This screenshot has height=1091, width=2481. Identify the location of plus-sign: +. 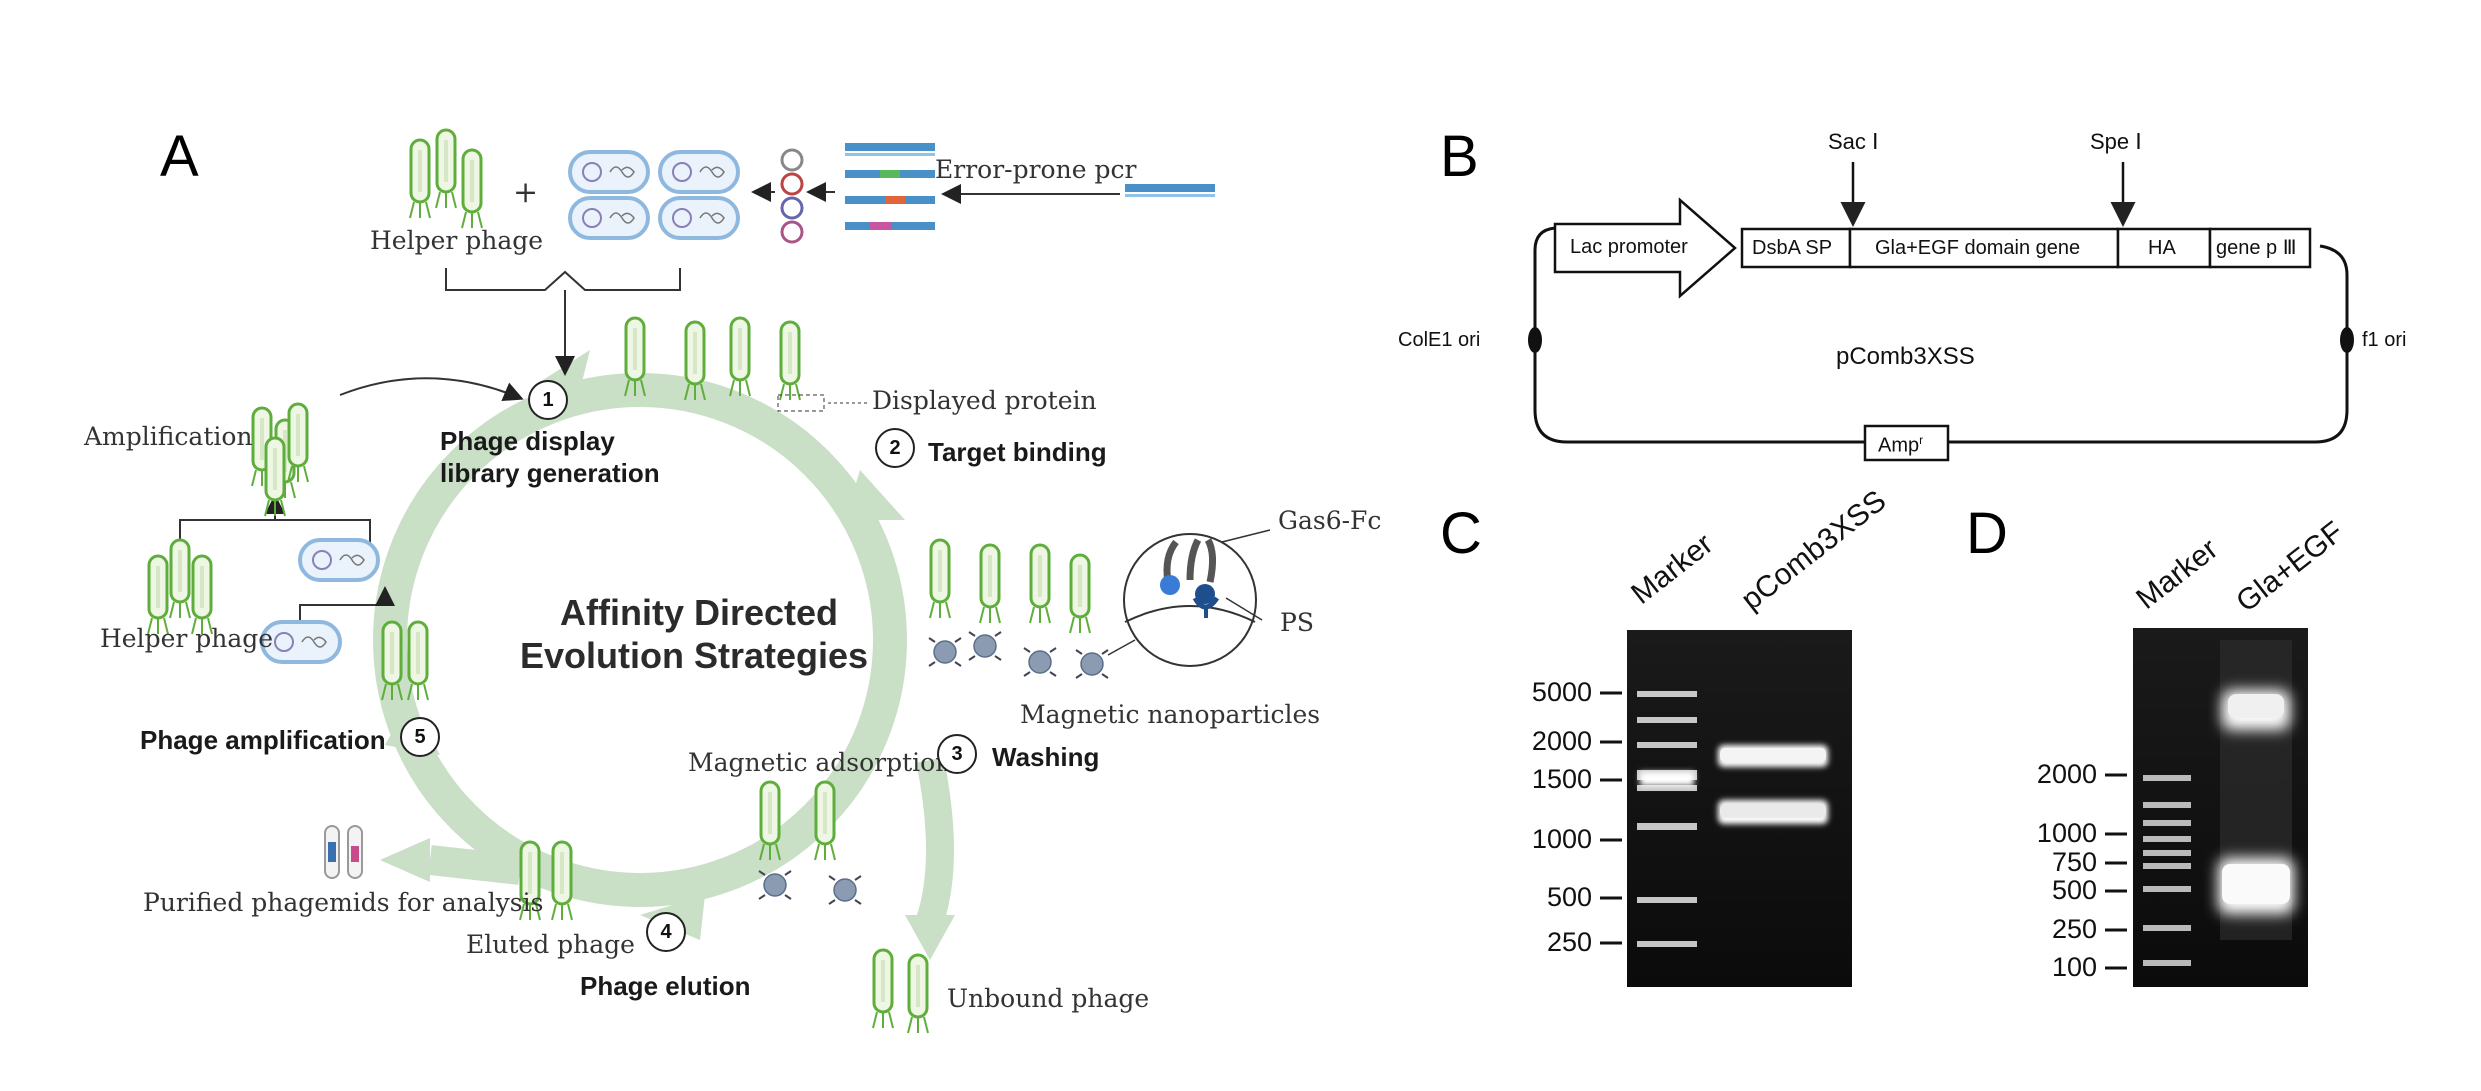
(526, 192).